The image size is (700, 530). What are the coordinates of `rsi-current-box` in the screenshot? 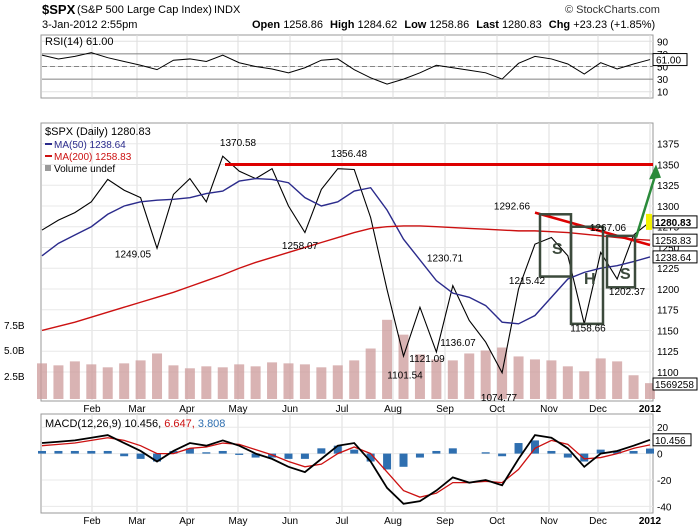 It's located at (670, 60).